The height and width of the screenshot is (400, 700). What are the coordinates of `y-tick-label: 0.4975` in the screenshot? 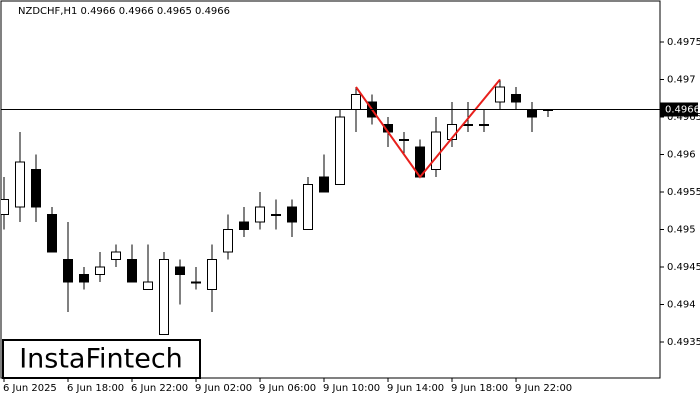 It's located at (683, 42).